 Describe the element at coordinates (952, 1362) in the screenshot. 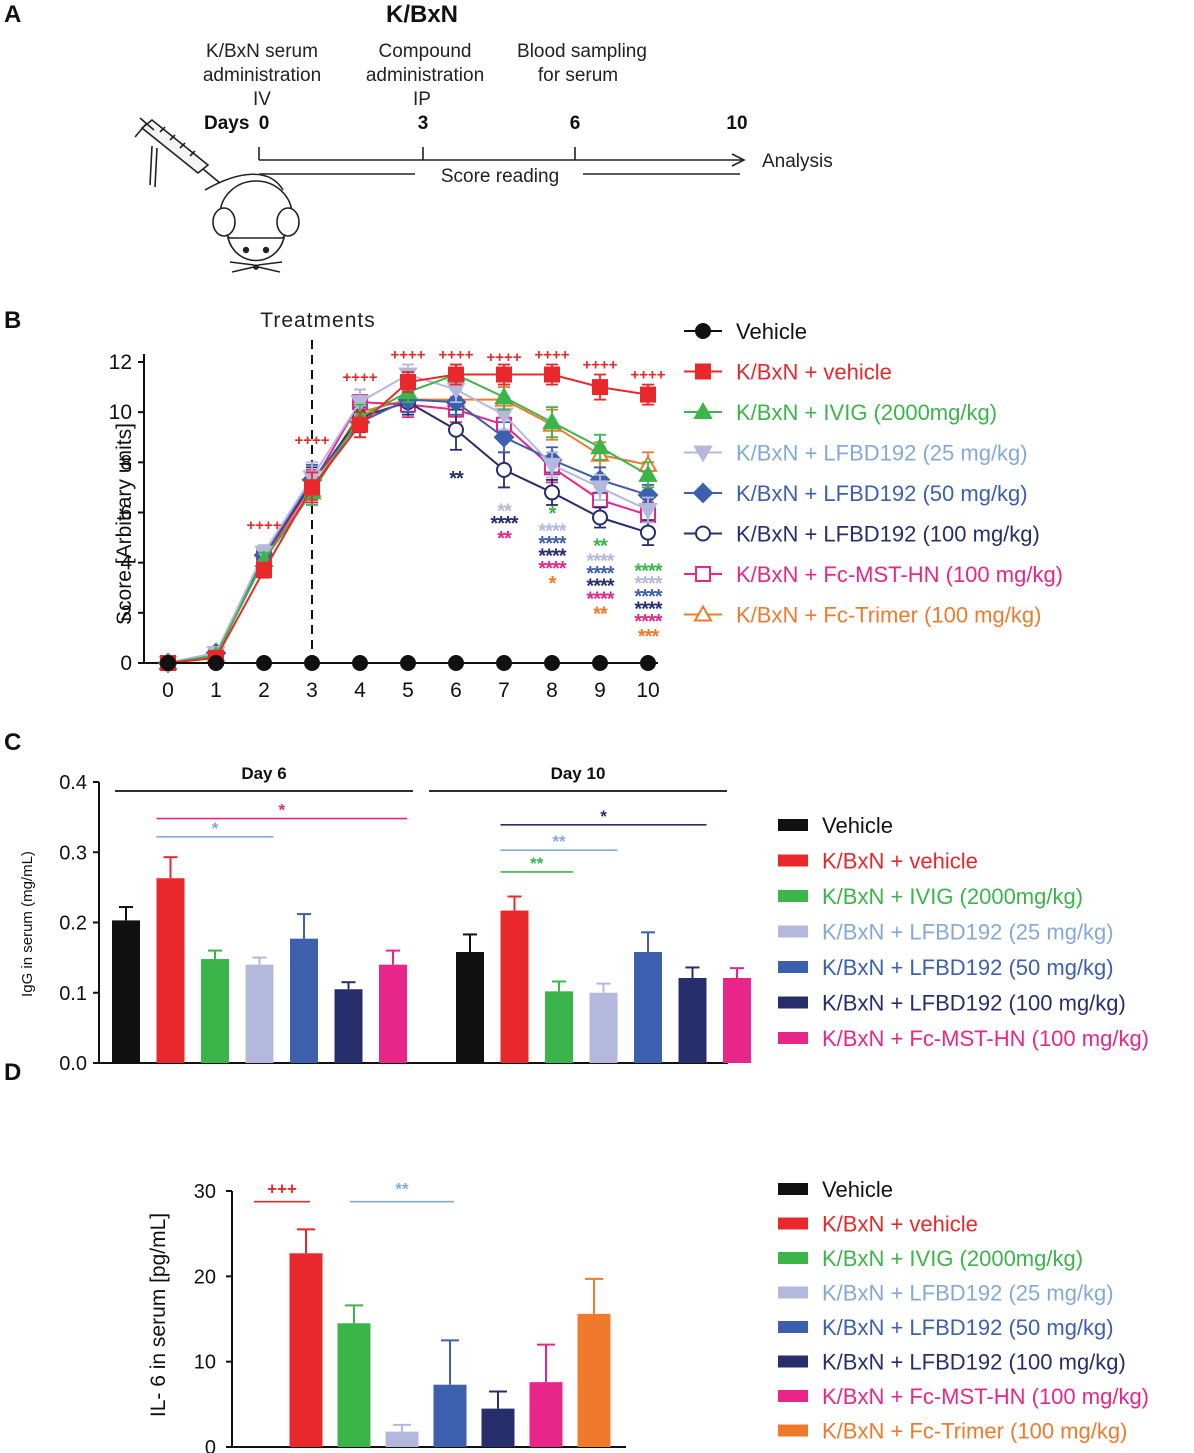

I see `legend-item: K/BxN + LFBD192 (100 mg/kg)` at that location.